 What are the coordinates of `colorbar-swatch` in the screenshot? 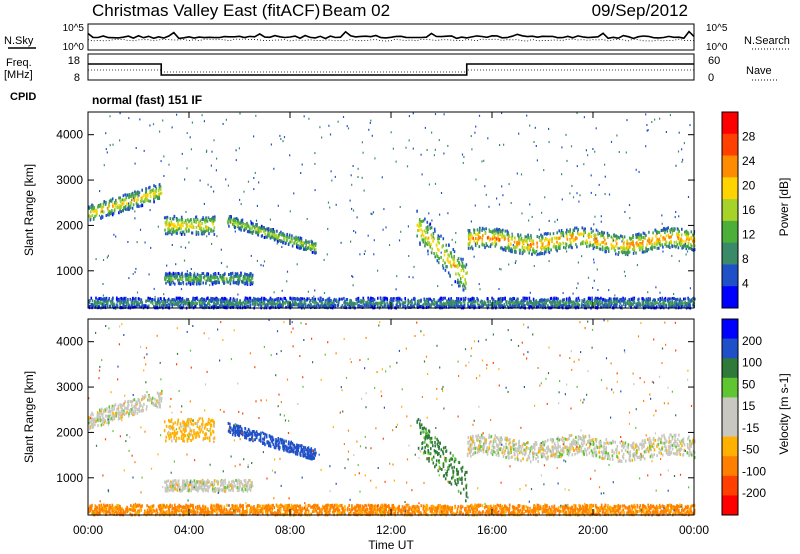 It's located at (730, 210).